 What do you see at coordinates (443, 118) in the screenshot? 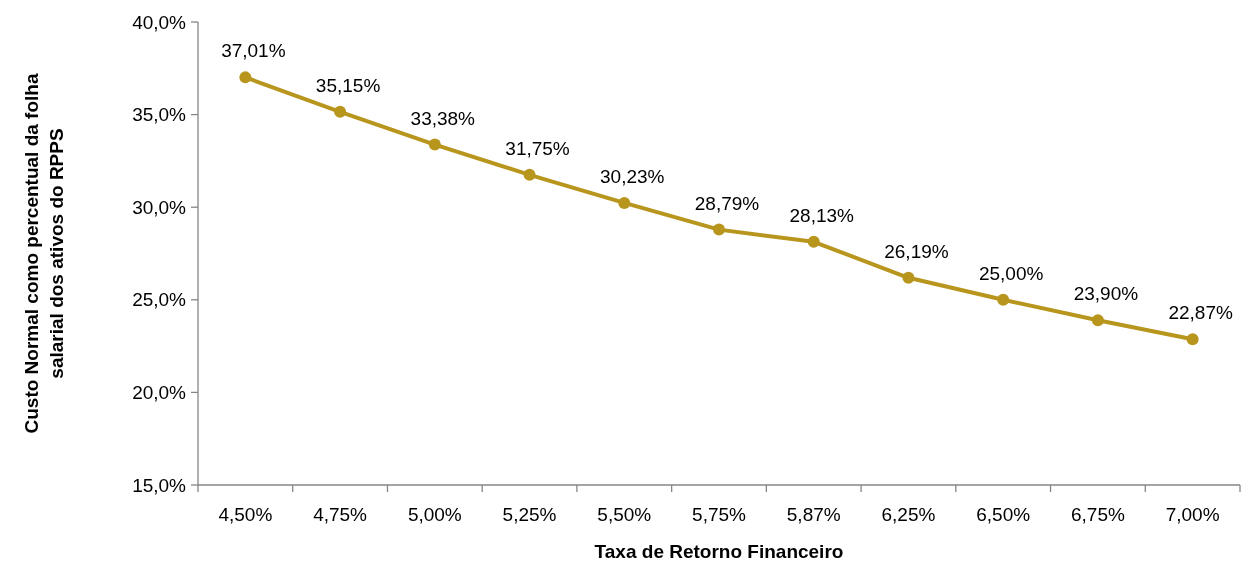
I see `data-label: 33,38%` at bounding box center [443, 118].